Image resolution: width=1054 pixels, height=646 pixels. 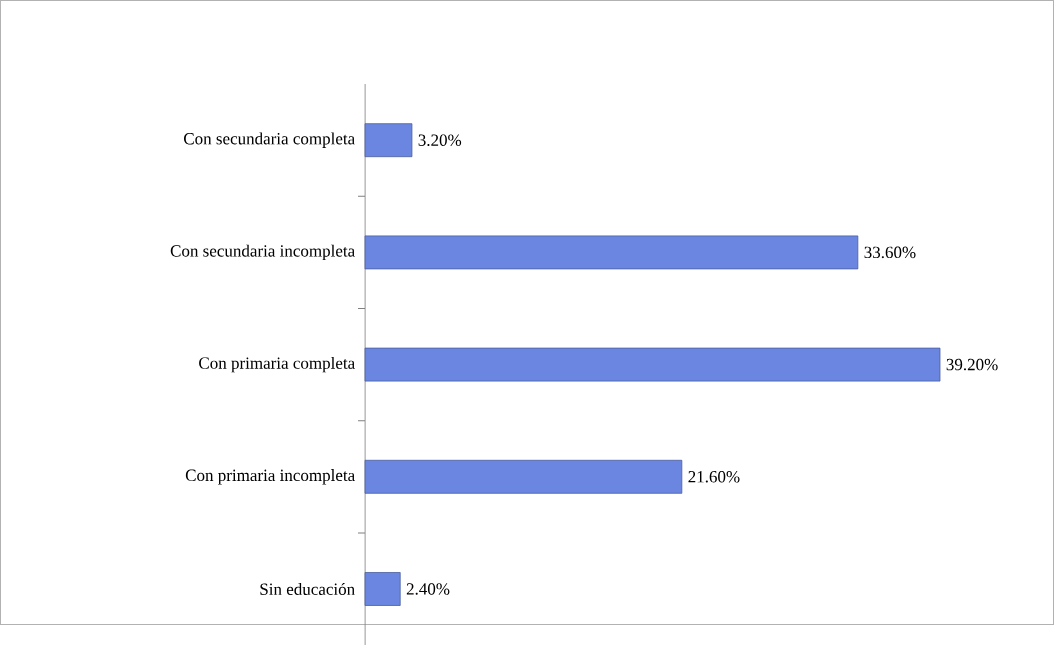 What do you see at coordinates (270, 477) in the screenshot?
I see `y-tick-label: Con primaria incompleta` at bounding box center [270, 477].